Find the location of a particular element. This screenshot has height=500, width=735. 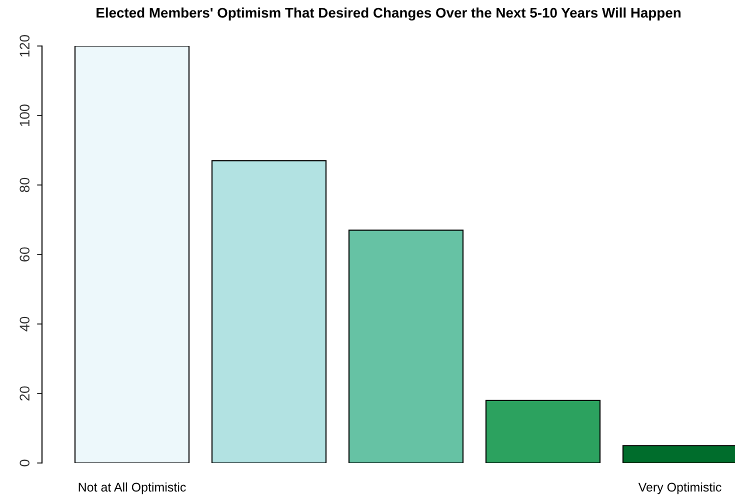

y-tick-label: 100 is located at coordinates (25, 115).